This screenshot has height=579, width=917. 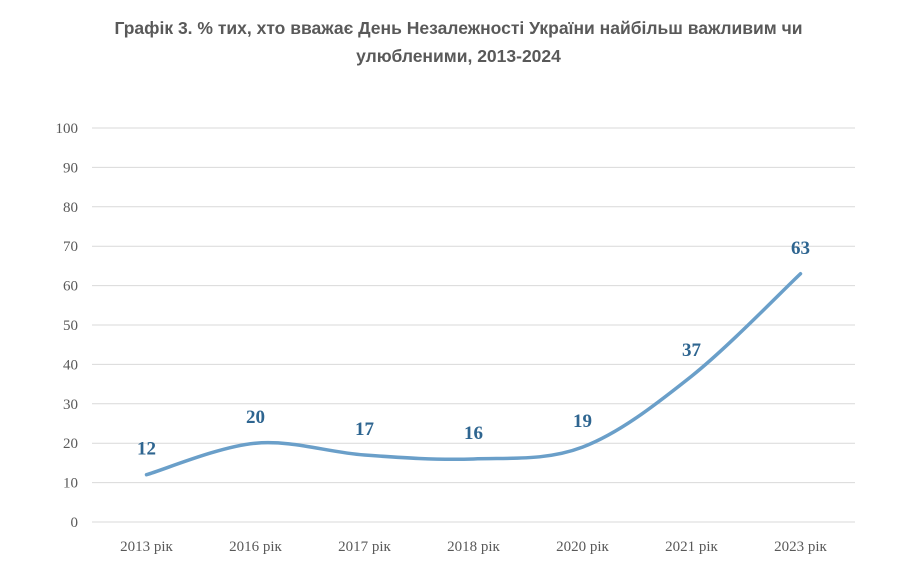 I want to click on y-tick-label: 0, so click(x=75, y=523).